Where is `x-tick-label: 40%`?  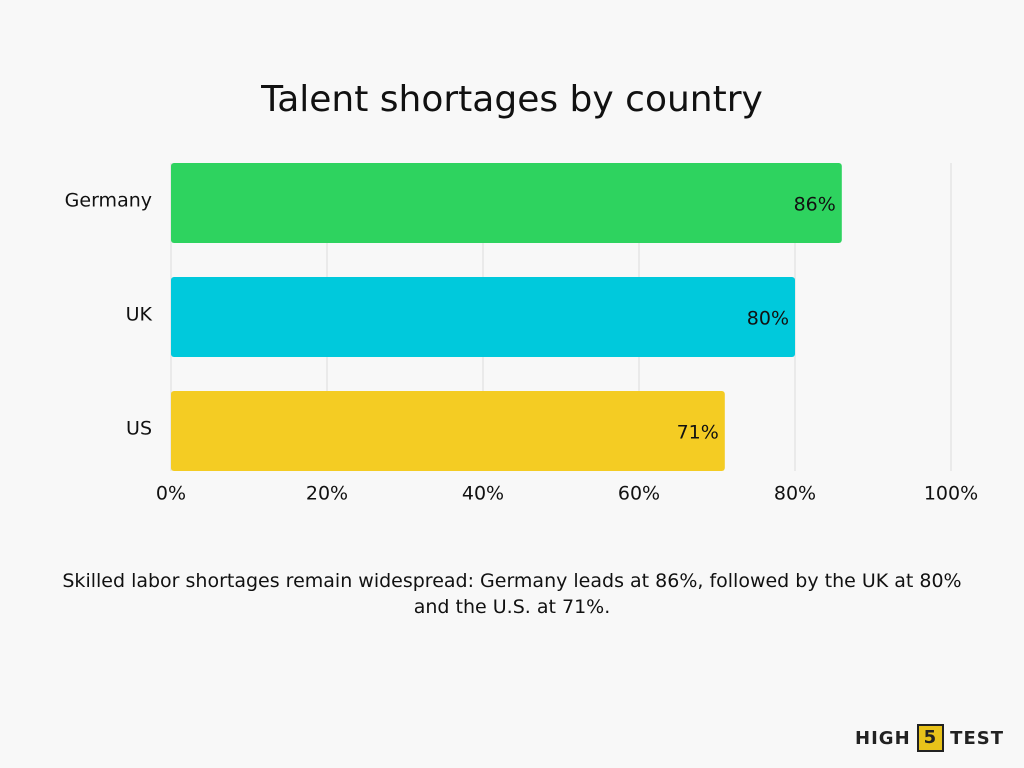 x-tick-label: 40% is located at coordinates (483, 494).